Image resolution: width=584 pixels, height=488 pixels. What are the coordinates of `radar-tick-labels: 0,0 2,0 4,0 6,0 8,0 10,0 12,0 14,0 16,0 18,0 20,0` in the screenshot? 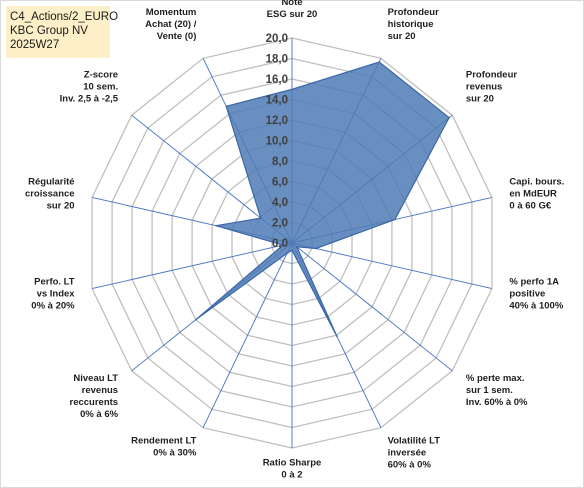 It's located at (277, 141).